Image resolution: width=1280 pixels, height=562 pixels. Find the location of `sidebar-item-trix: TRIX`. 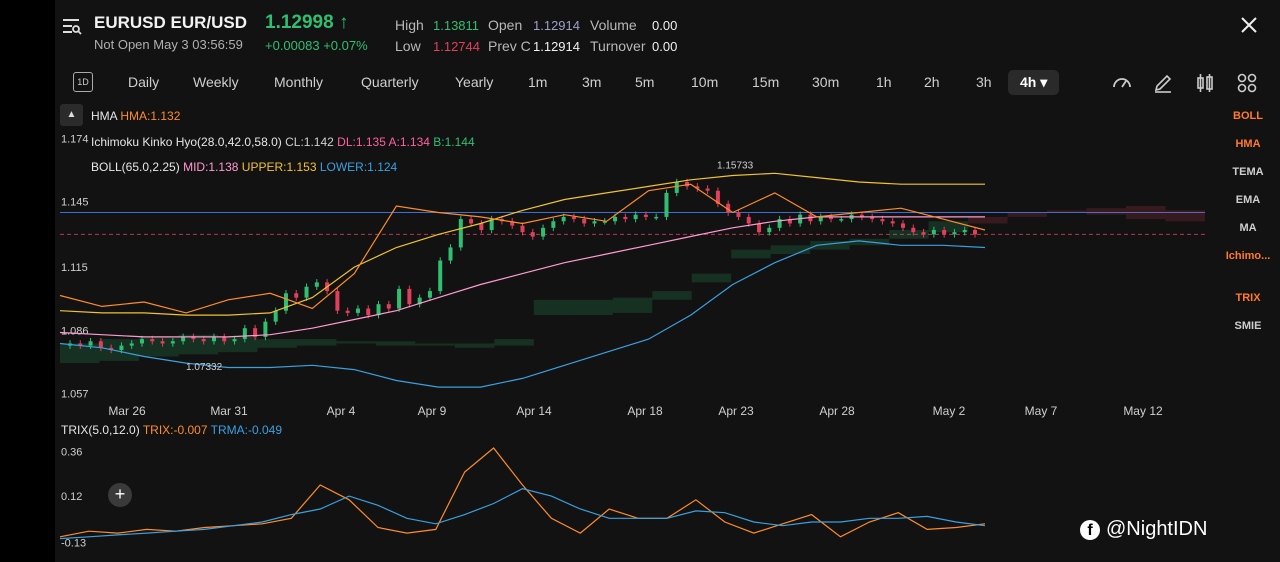

sidebar-item-trix: TRIX is located at coordinates (1248, 298).